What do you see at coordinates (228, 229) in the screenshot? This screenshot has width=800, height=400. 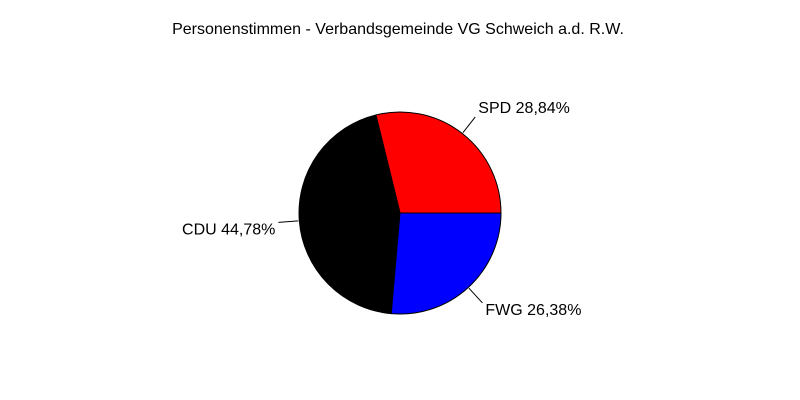 I see `slice-label-cdu: CDU 44,78%` at bounding box center [228, 229].